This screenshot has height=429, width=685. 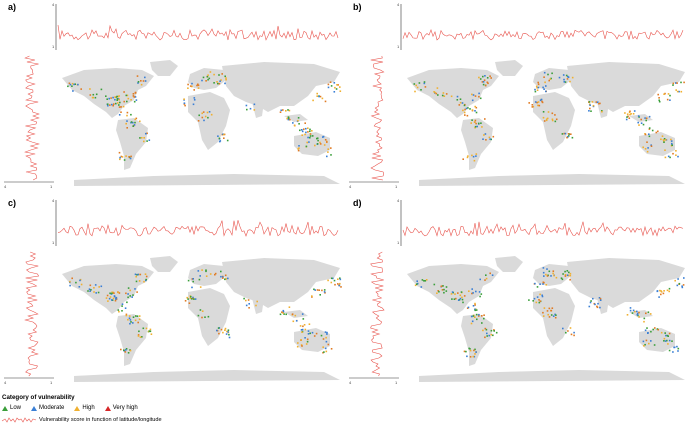 I want to click on world-map, so click(x=202, y=319).